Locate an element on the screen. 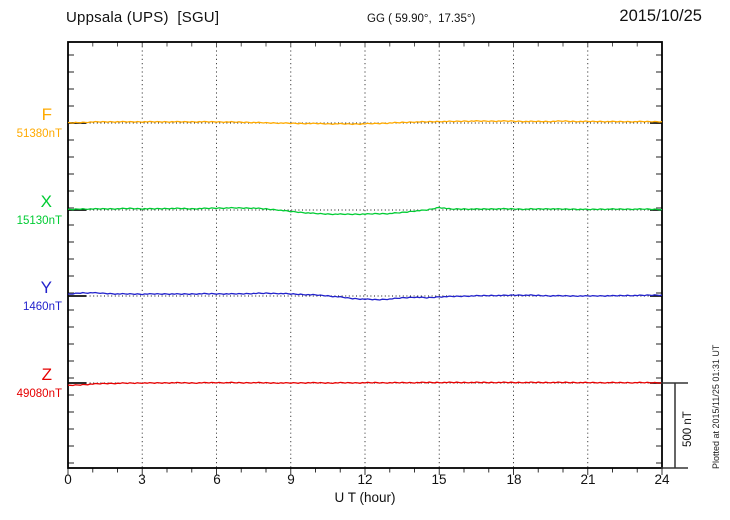  component-label-y: Y 1460nT is located at coordinates (31, 296).